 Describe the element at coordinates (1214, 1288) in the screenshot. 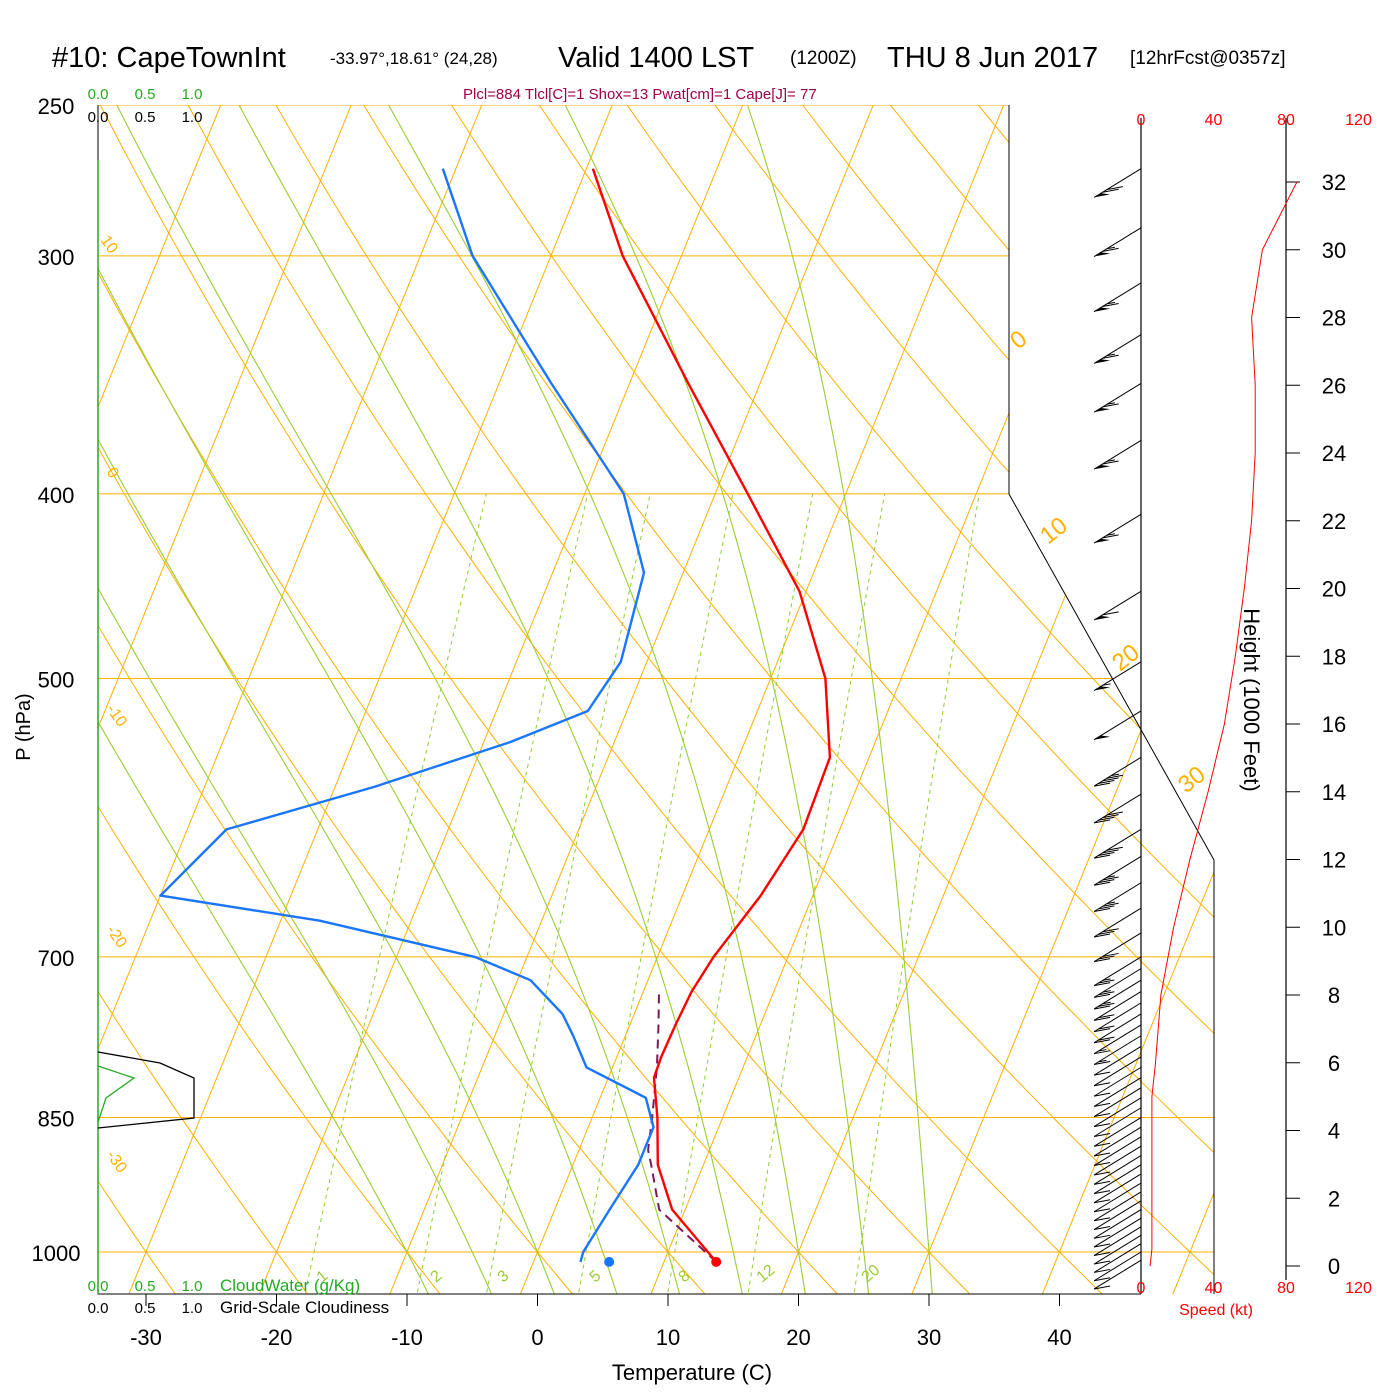

I see `speed-tick-bottom: 40` at that location.